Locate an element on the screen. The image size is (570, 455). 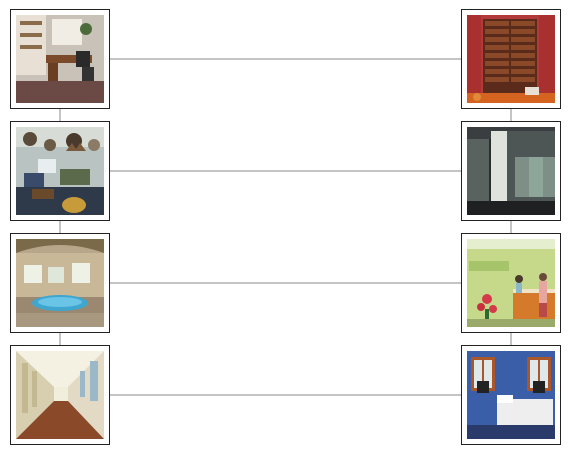
basement-room-image is located at coordinates (511, 171).